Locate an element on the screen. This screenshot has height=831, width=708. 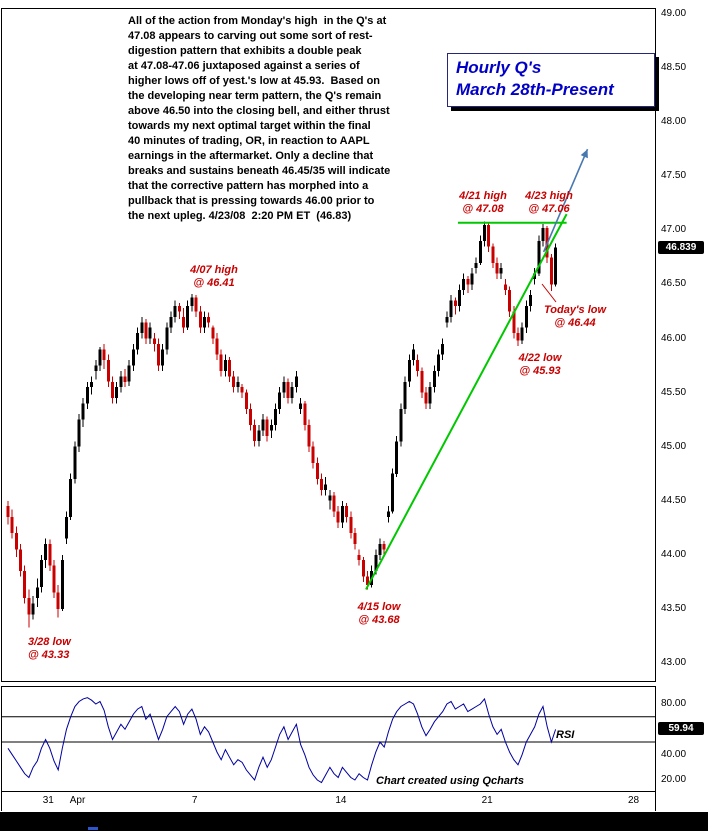
last-price-badge: 46.839 is located at coordinates (681, 247).